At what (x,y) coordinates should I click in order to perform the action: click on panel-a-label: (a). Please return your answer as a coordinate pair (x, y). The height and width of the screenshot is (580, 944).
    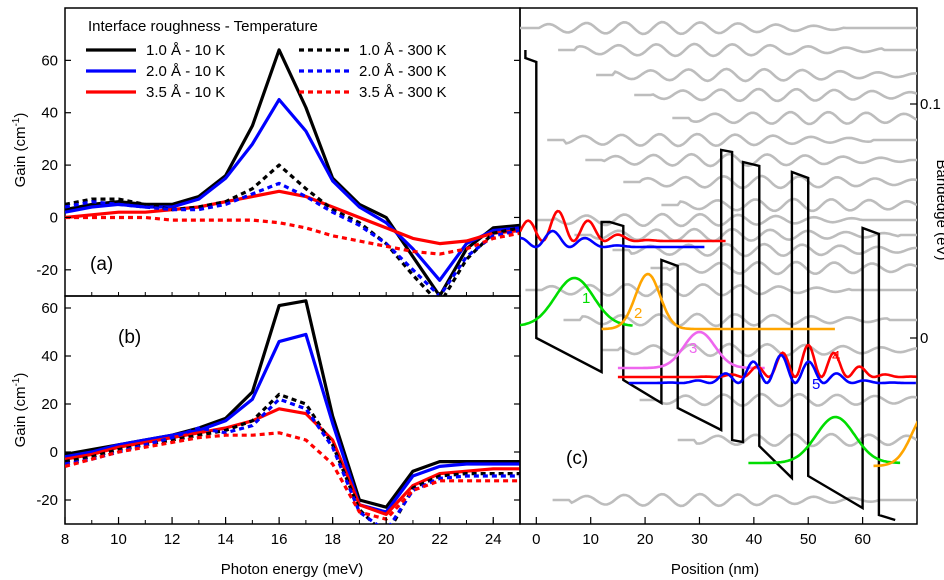
    Looking at the image, I should click on (101, 264).